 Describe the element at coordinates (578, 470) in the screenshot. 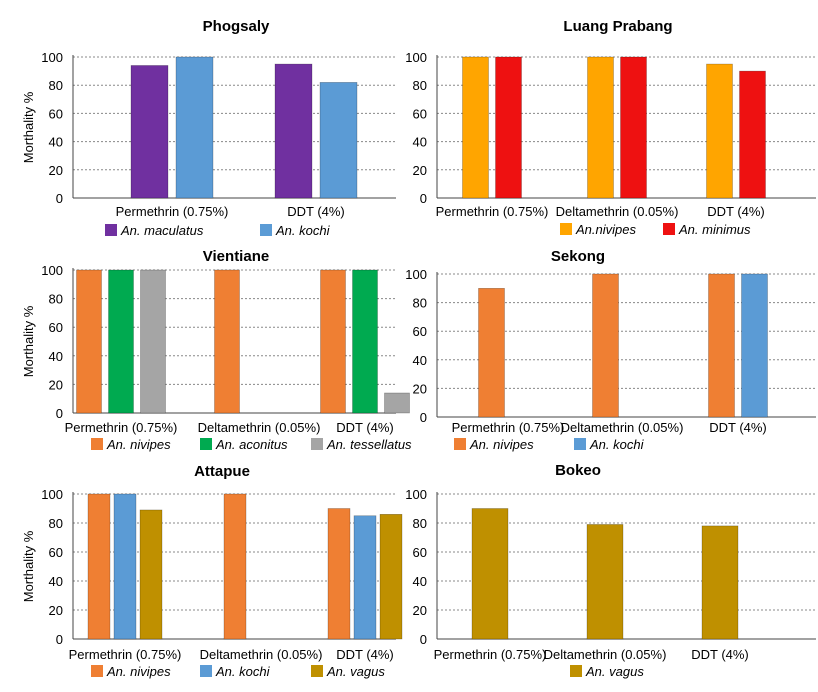

I see `panel-title: Bokeo` at that location.